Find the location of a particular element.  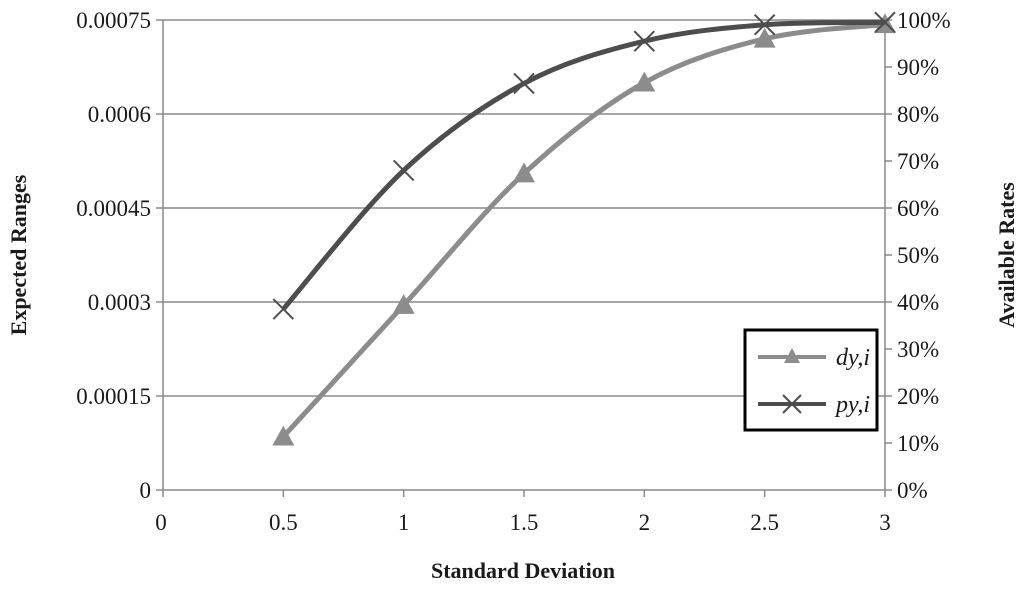

x-axis-title: Standard Deviation is located at coordinates (523, 570).